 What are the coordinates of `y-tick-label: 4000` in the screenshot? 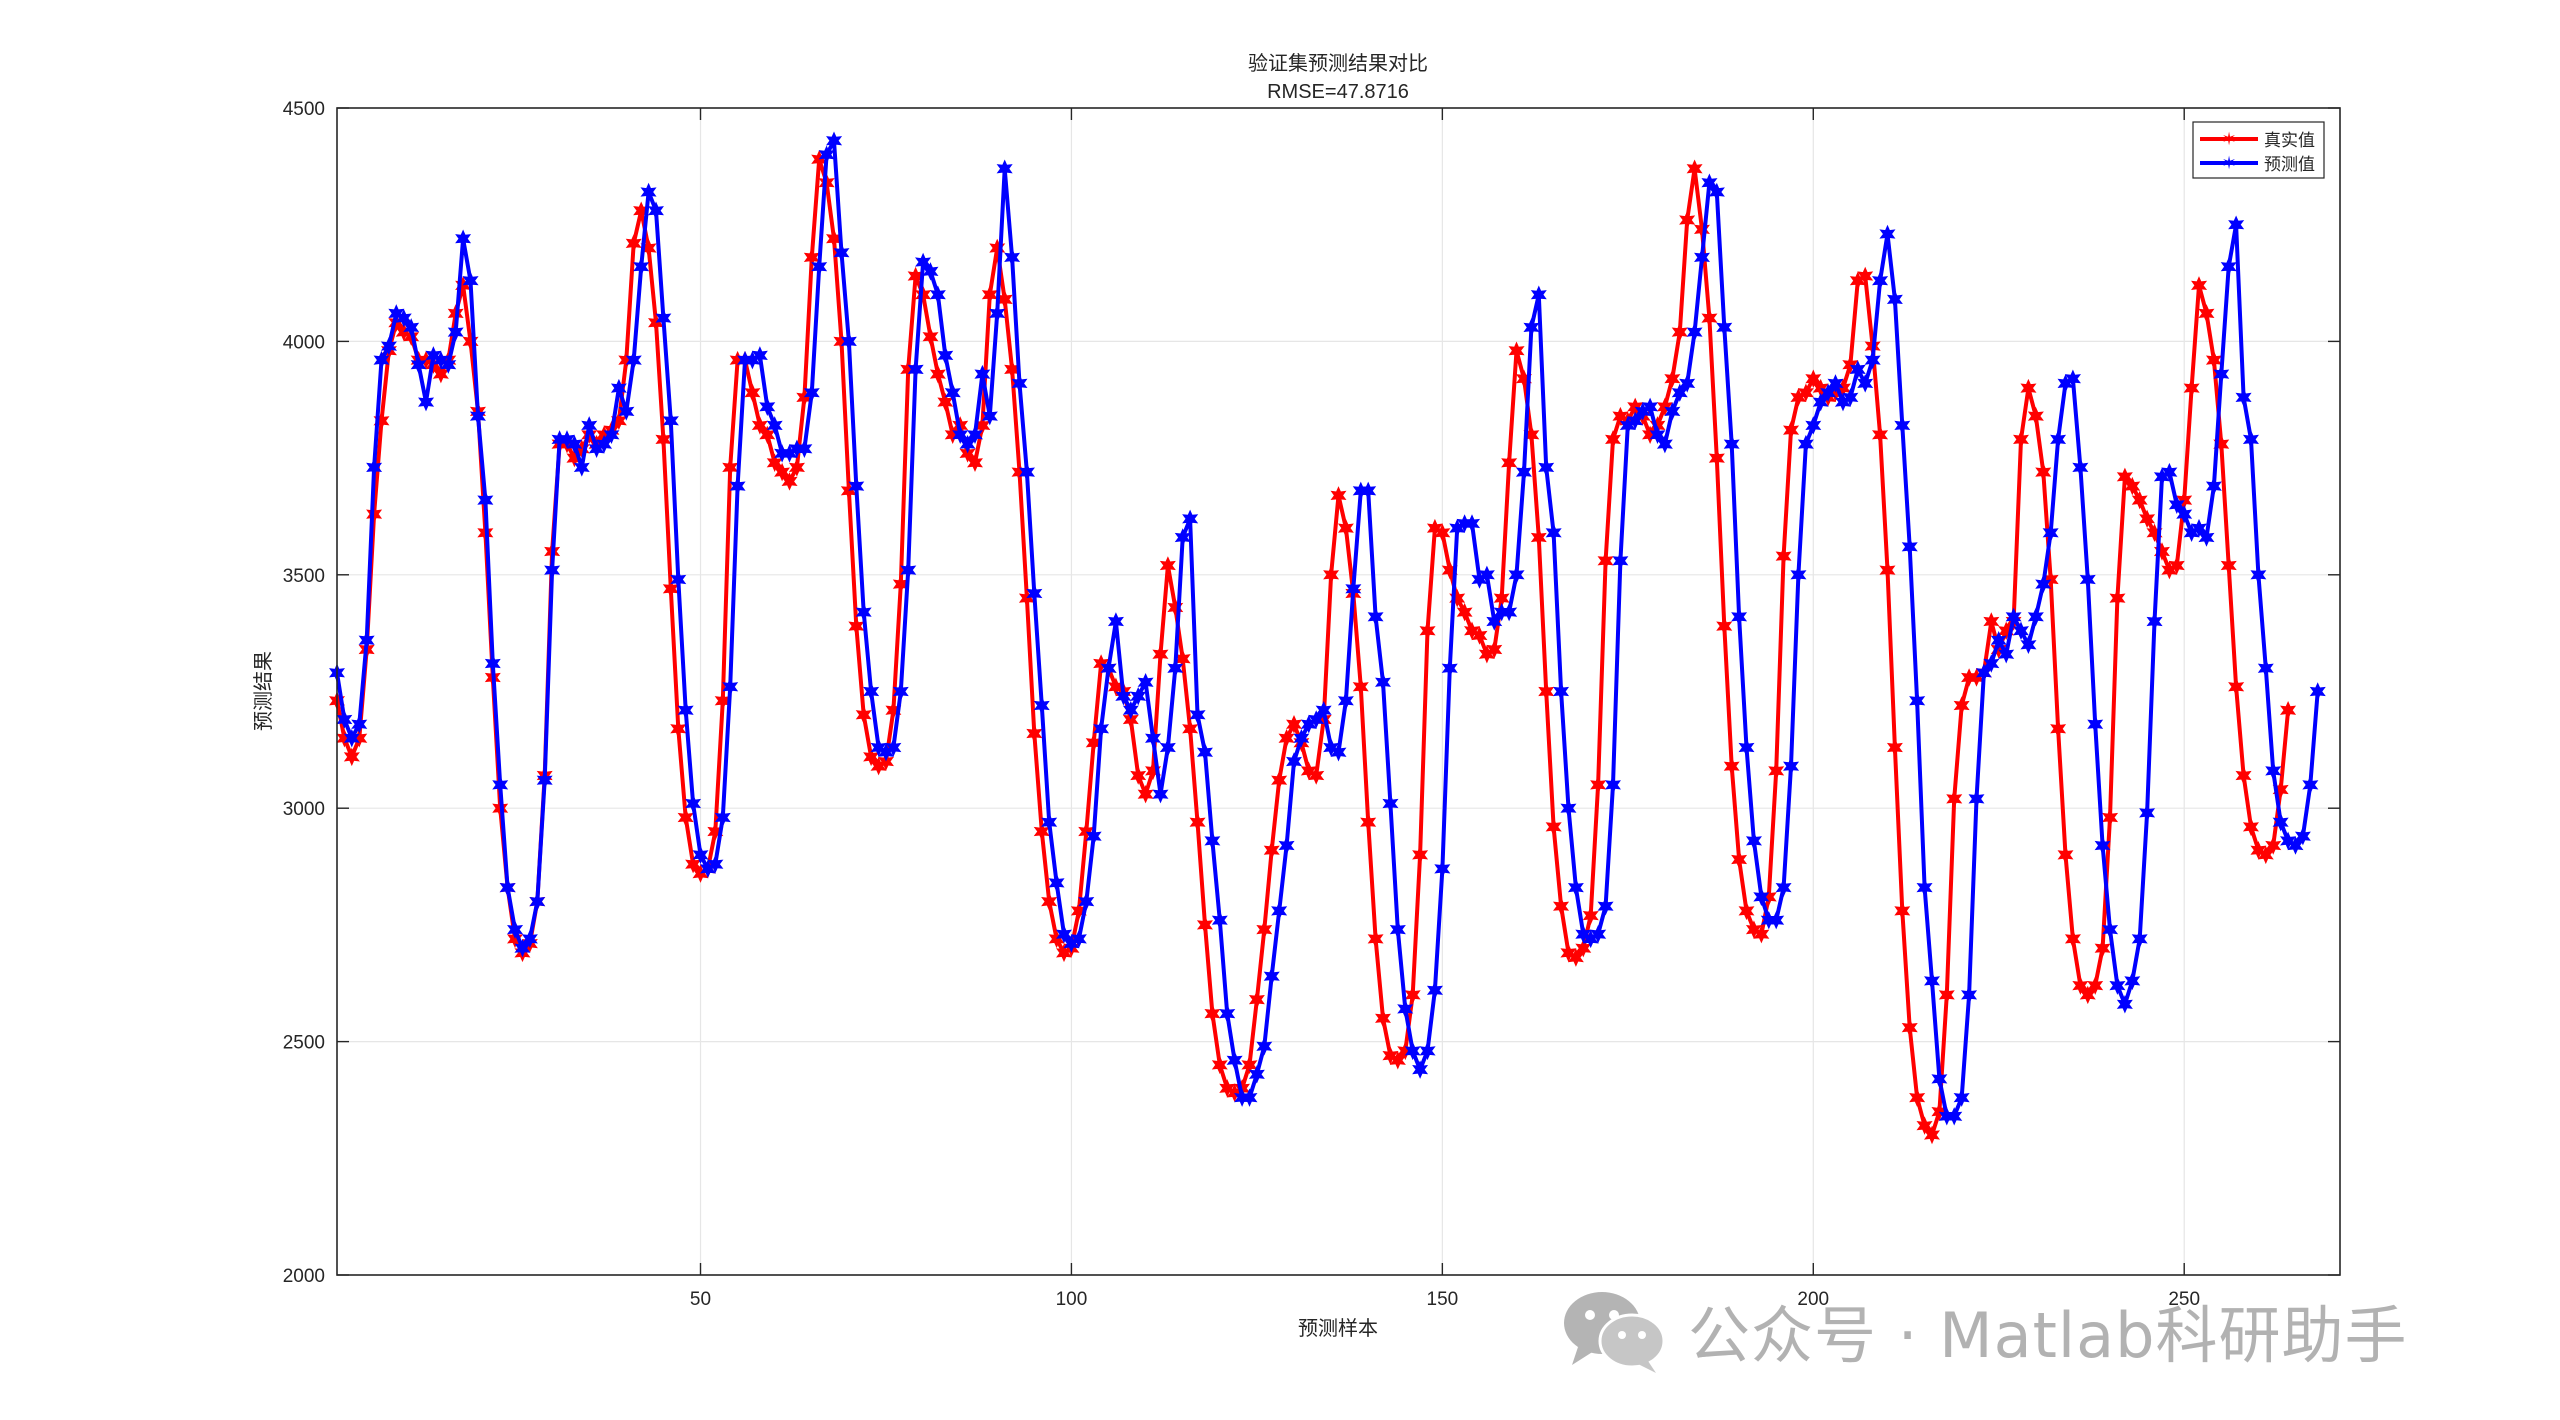 It's located at (304, 342).